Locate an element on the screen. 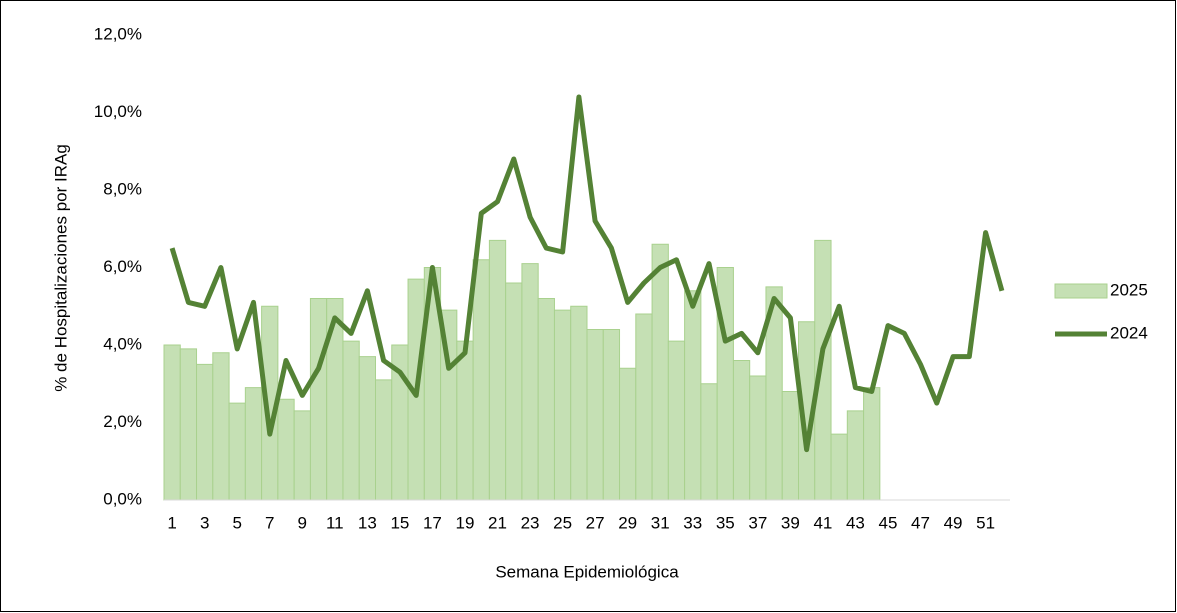  legend-label: 2024 is located at coordinates (1129, 332).